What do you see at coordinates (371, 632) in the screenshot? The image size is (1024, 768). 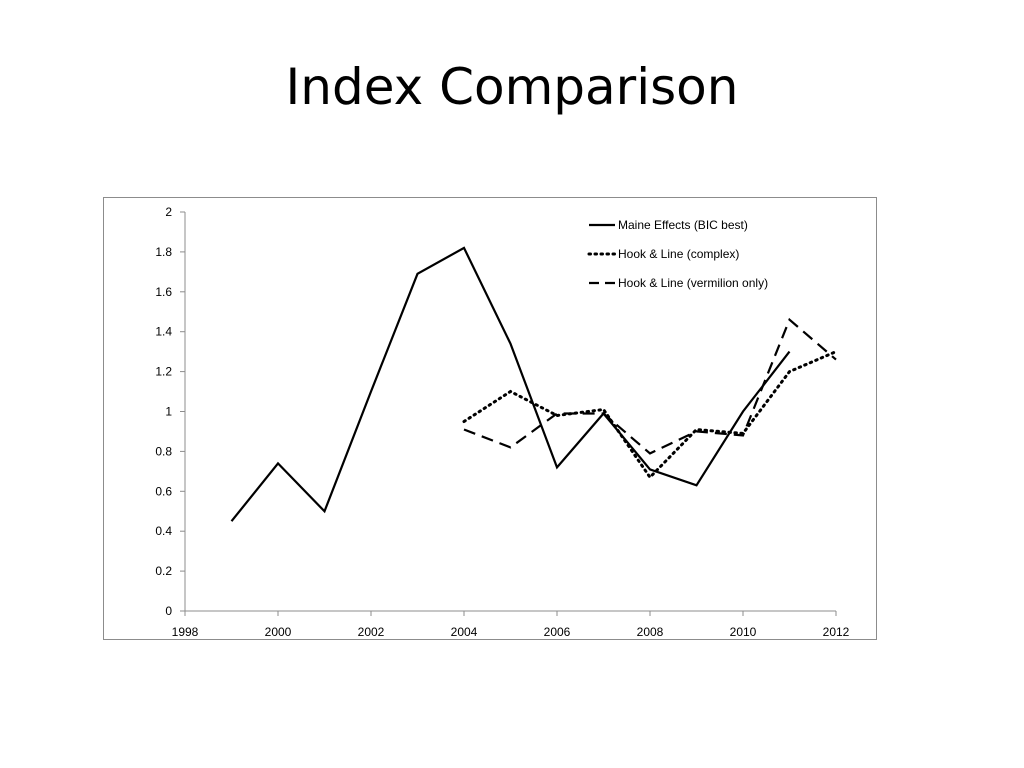 I see `x-tick-label: 2002` at bounding box center [371, 632].